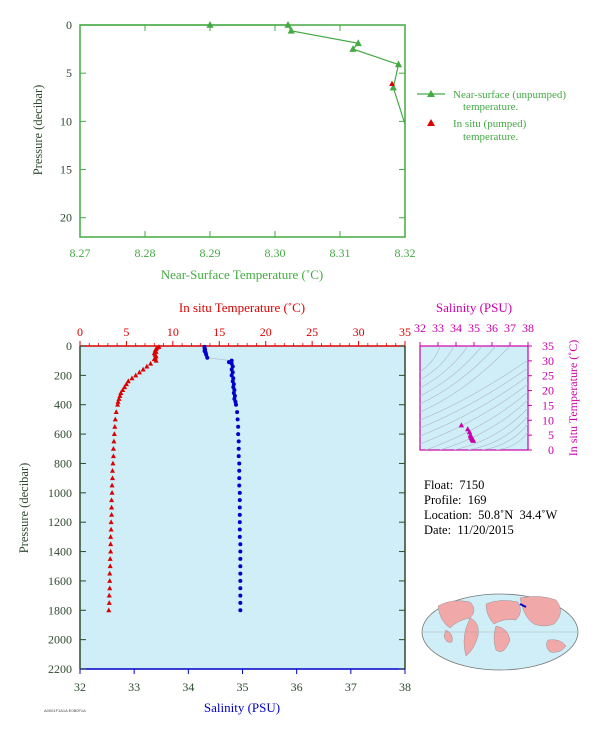 Image resolution: width=601 pixels, height=732 pixels. I want to click on ts-y-tick-label: 10, so click(548, 420).